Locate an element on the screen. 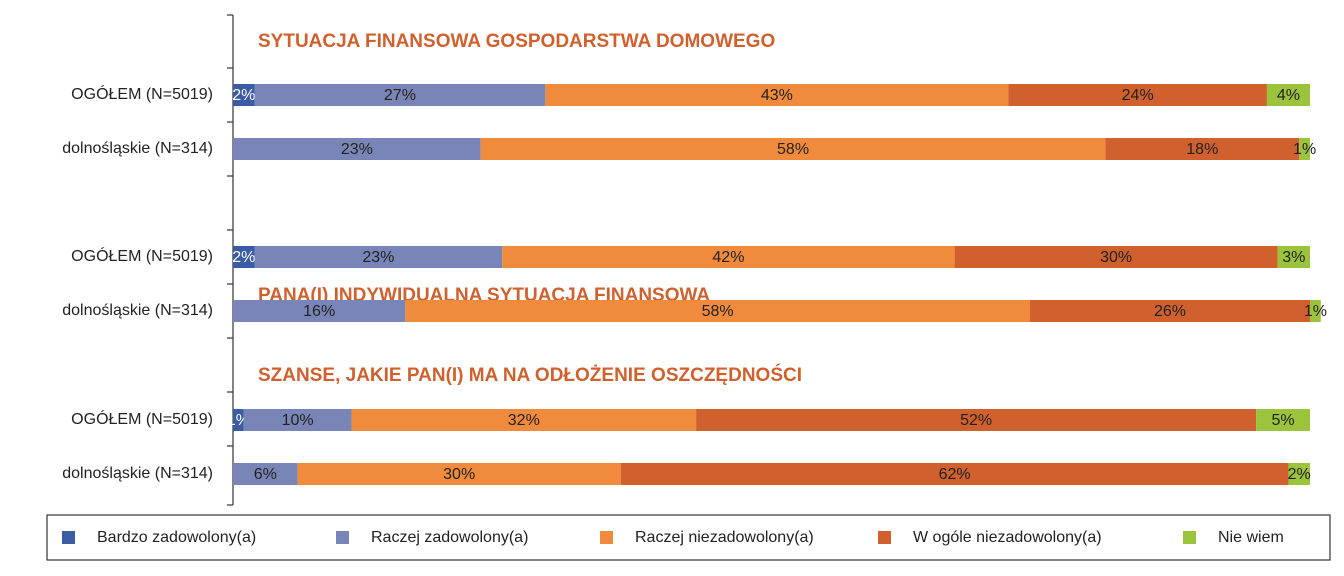 This screenshot has height=576, width=1344. data-label: 62% is located at coordinates (955, 474).